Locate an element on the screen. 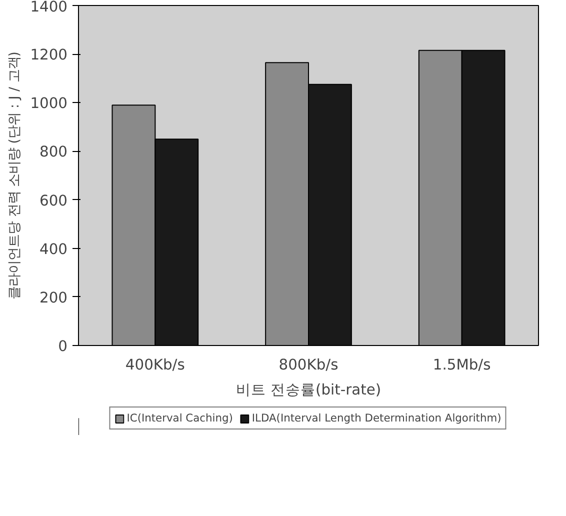 Image resolution: width=566 pixels, height=516 pixels. y-tick-label: 400 is located at coordinates (54, 249).